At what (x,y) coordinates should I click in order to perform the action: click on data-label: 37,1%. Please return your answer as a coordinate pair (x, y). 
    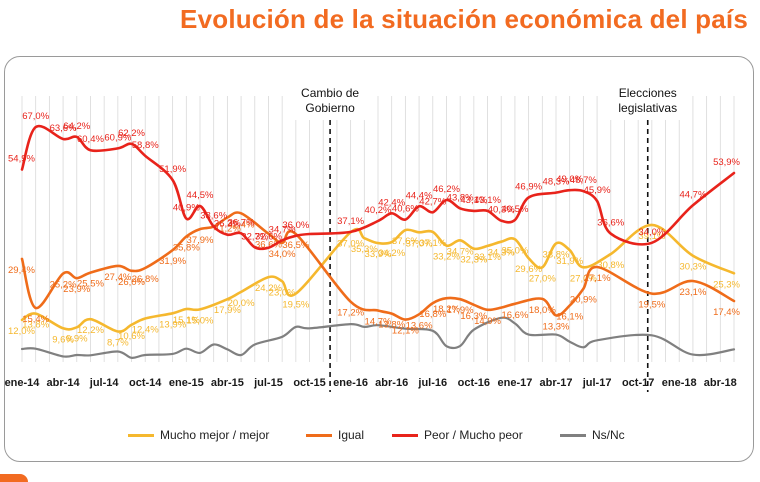
    Looking at the image, I should click on (350, 221).